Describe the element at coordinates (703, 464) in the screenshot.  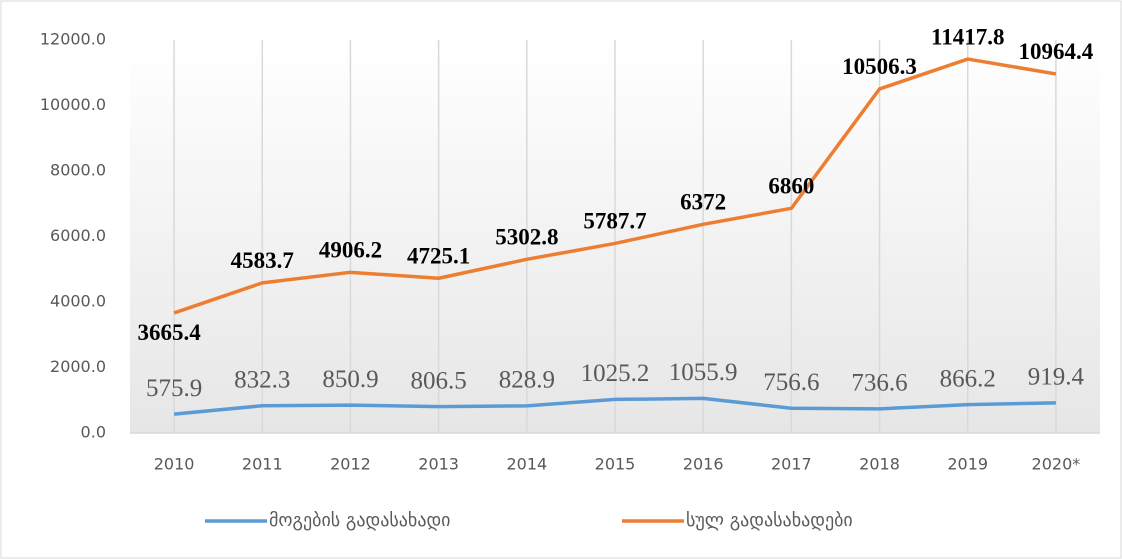
I see `x-tick-label: 2016` at that location.